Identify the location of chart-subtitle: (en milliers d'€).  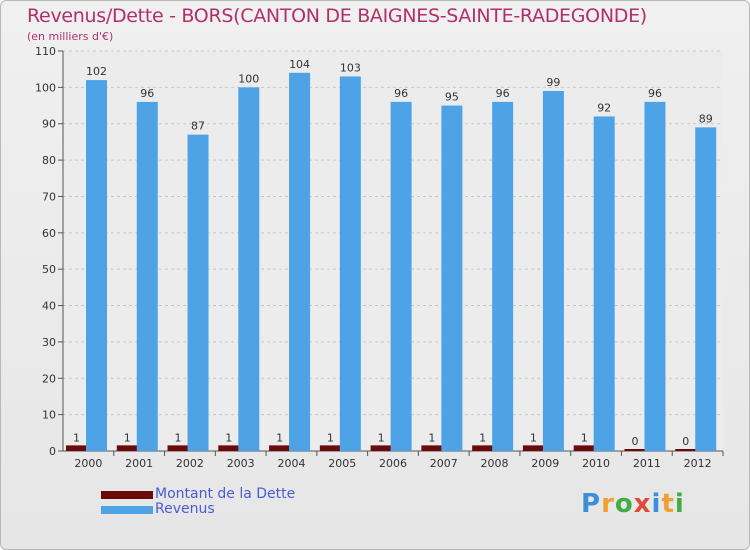
(70, 36).